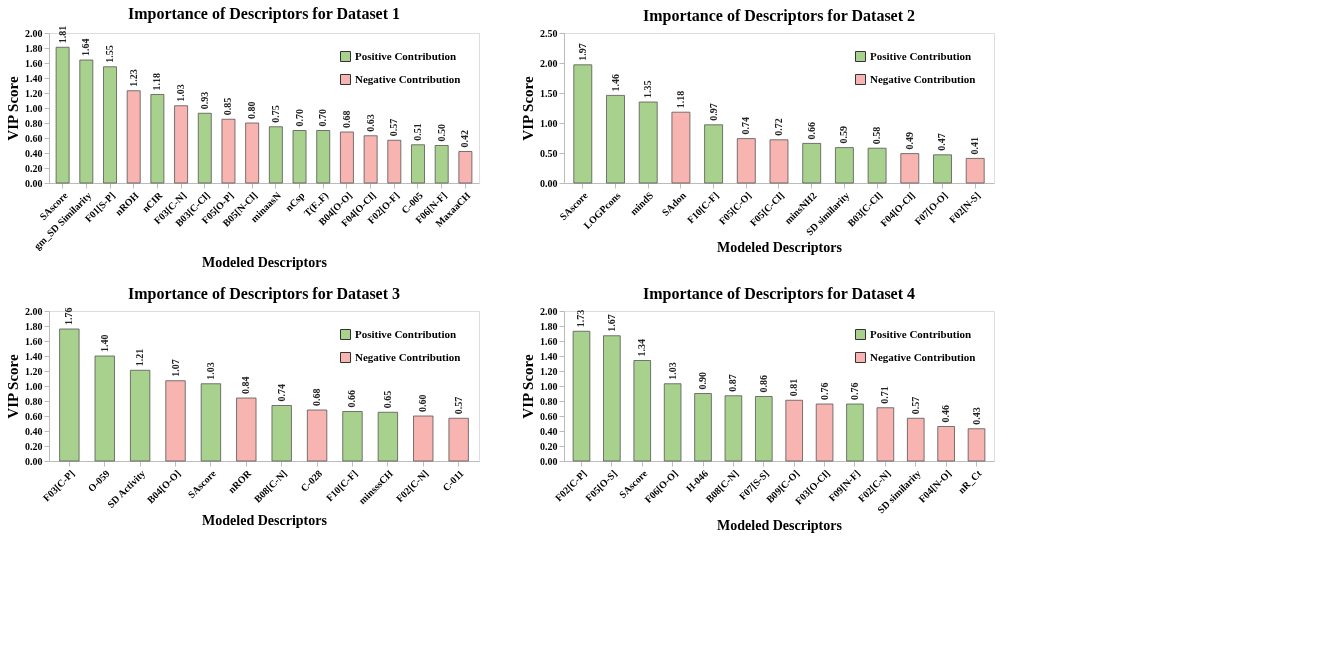 This screenshot has width=1335, height=648. I want to click on y-tick-label: 1.20, so click(34, 371).